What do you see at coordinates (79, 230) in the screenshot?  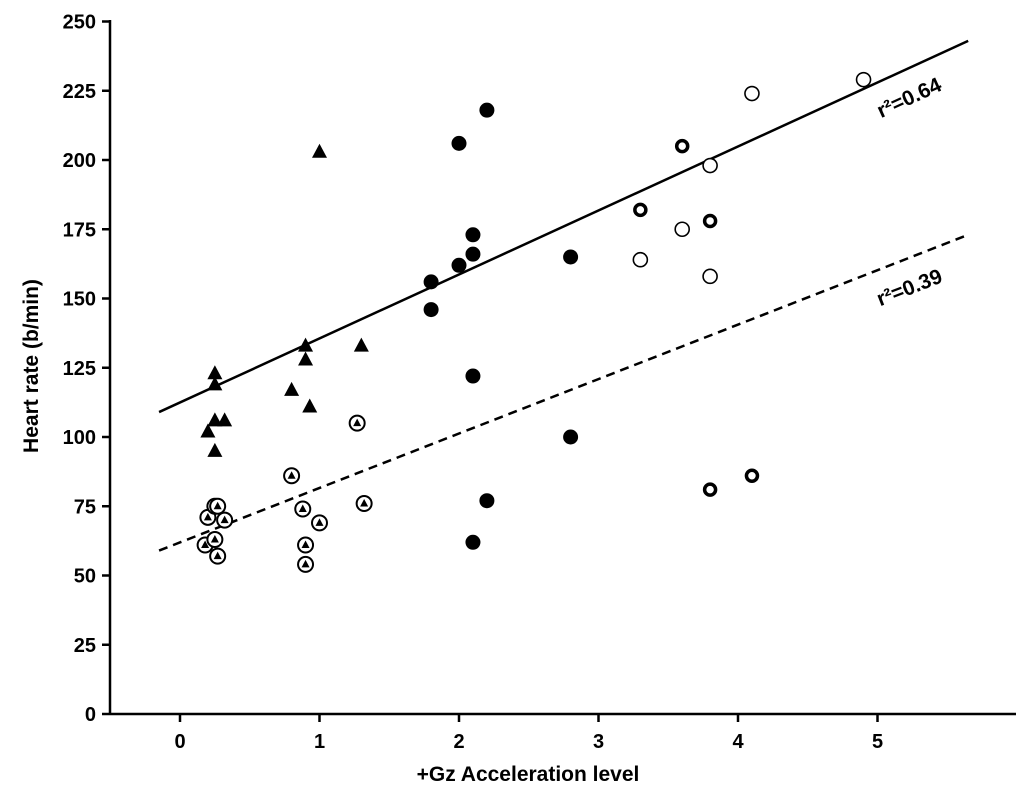 I see `y-tick-label: 175` at bounding box center [79, 230].